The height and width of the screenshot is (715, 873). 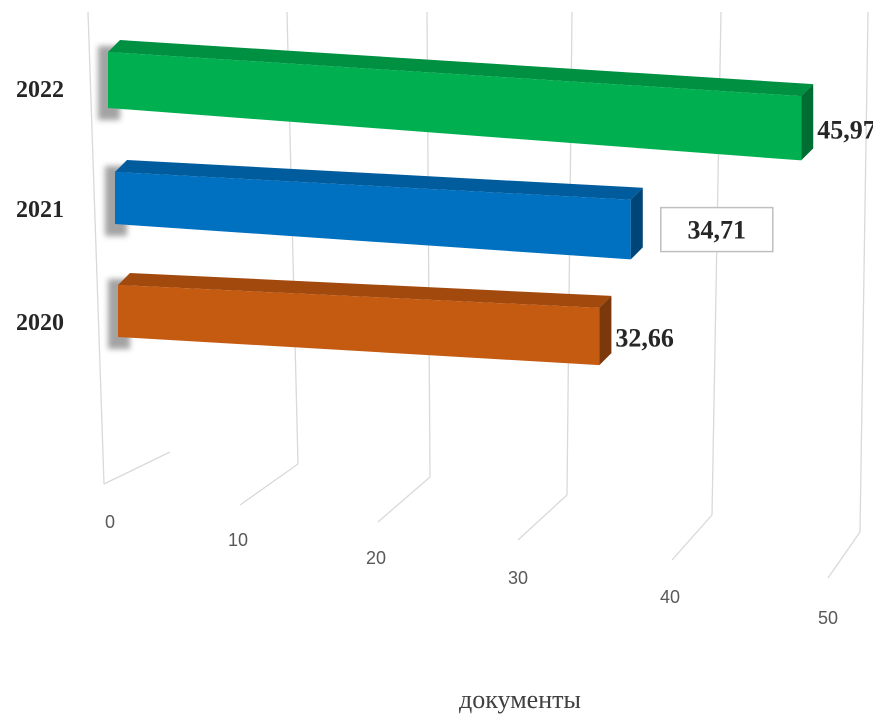 What do you see at coordinates (455, 106) in the screenshot?
I see `bar-2022` at bounding box center [455, 106].